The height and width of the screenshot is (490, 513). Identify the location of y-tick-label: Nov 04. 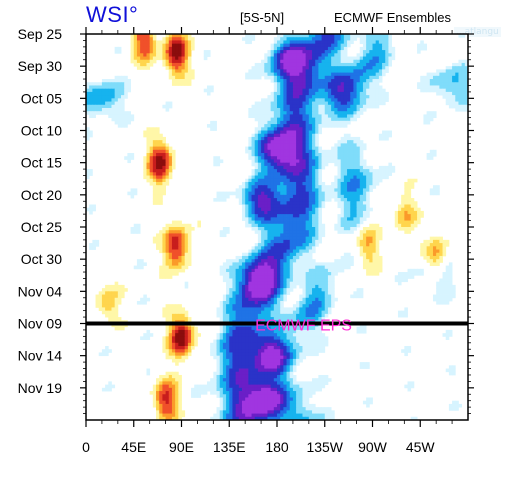
(40, 291).